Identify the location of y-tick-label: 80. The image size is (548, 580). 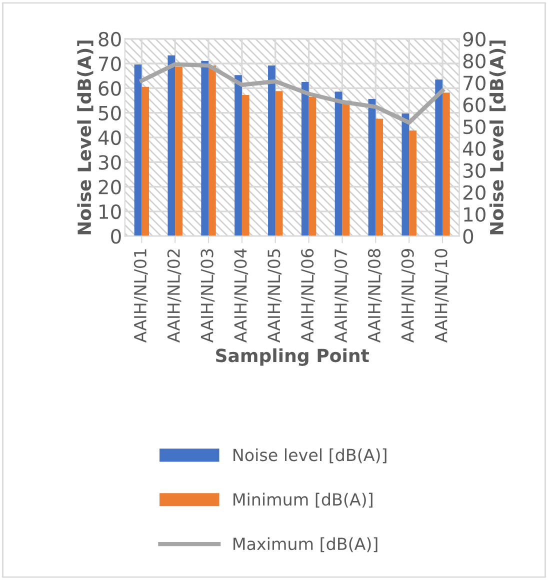
(109, 39).